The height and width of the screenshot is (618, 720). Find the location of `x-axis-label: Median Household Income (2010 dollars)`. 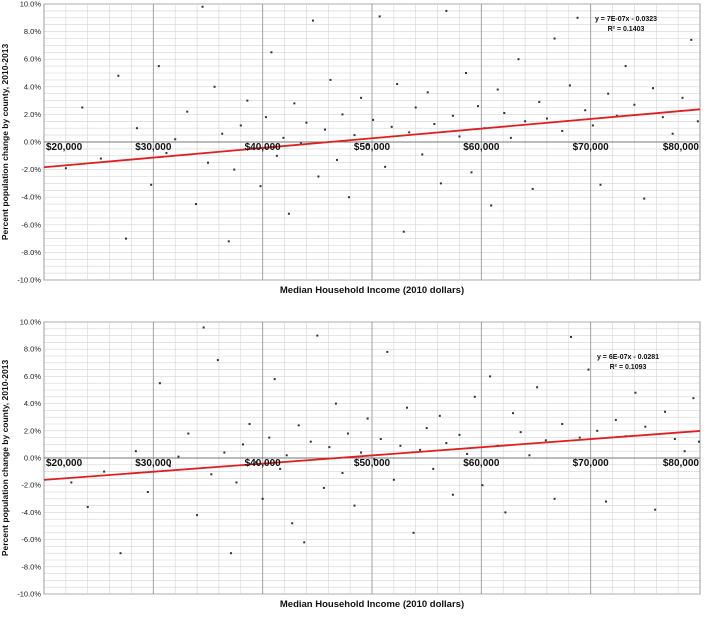

x-axis-label: Median Household Income (2010 dollars) is located at coordinates (372, 604).